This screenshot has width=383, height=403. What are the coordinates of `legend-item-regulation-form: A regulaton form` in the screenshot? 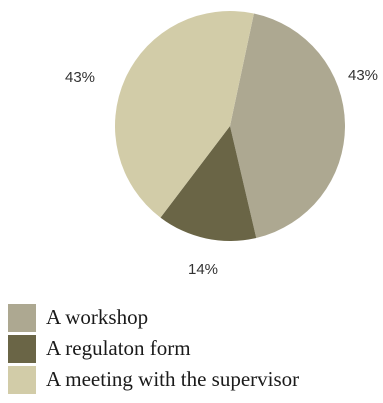 It's located at (153, 348).